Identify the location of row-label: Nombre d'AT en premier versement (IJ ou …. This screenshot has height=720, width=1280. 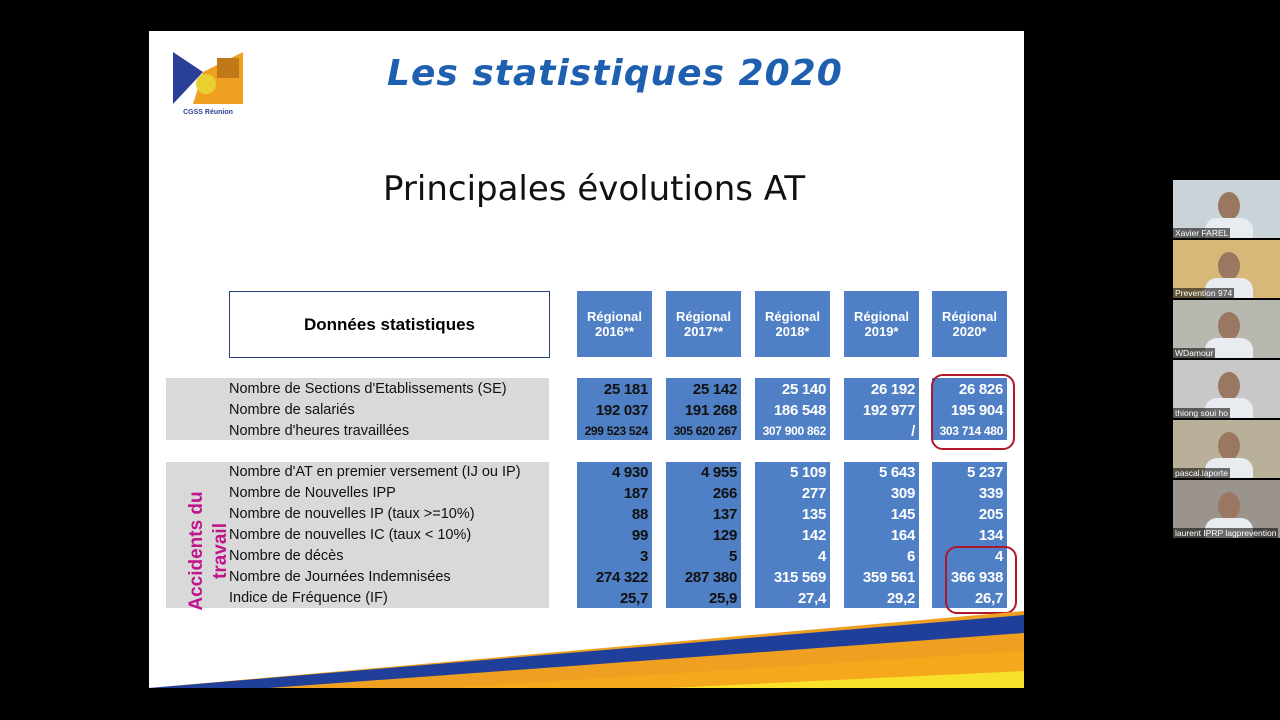
(375, 472).